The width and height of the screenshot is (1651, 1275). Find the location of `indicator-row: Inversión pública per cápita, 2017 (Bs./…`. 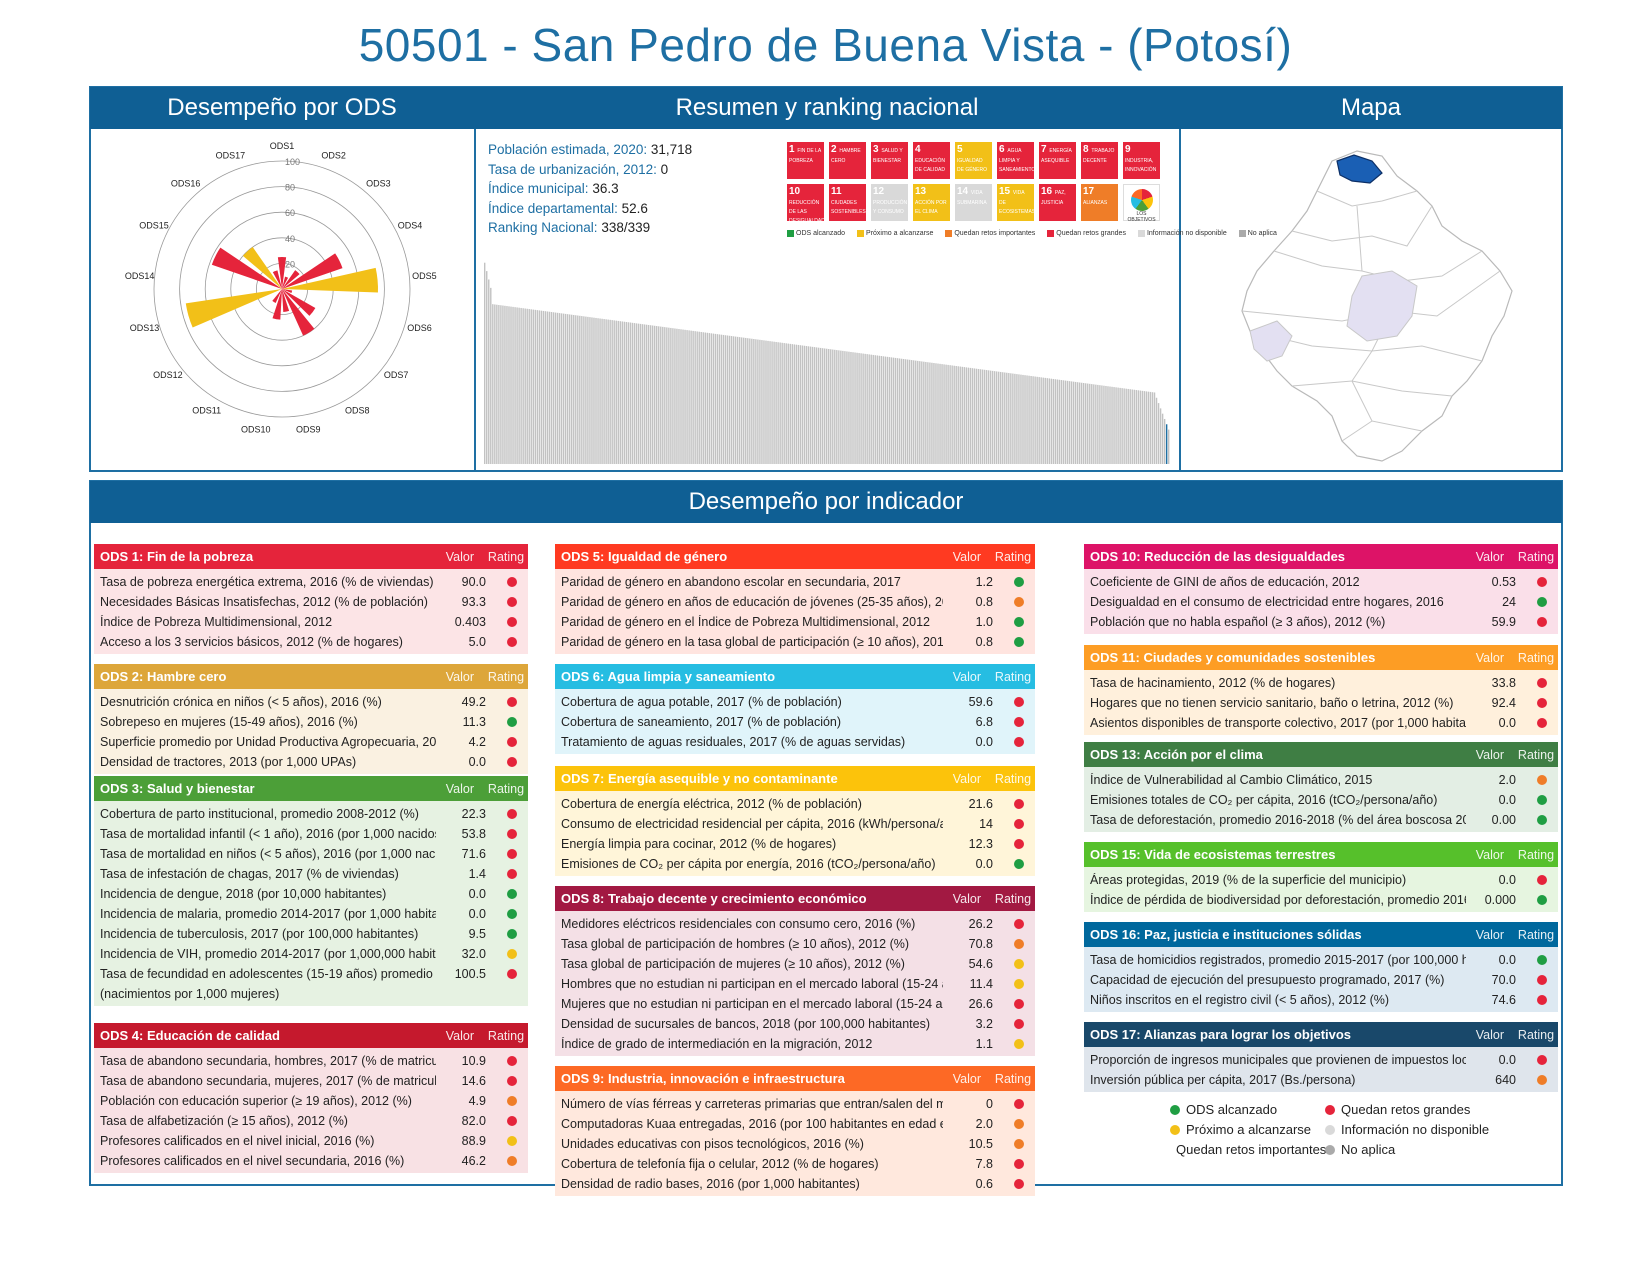

indicator-row: Inversión pública per cápita, 2017 (Bs./… is located at coordinates (1321, 1080).